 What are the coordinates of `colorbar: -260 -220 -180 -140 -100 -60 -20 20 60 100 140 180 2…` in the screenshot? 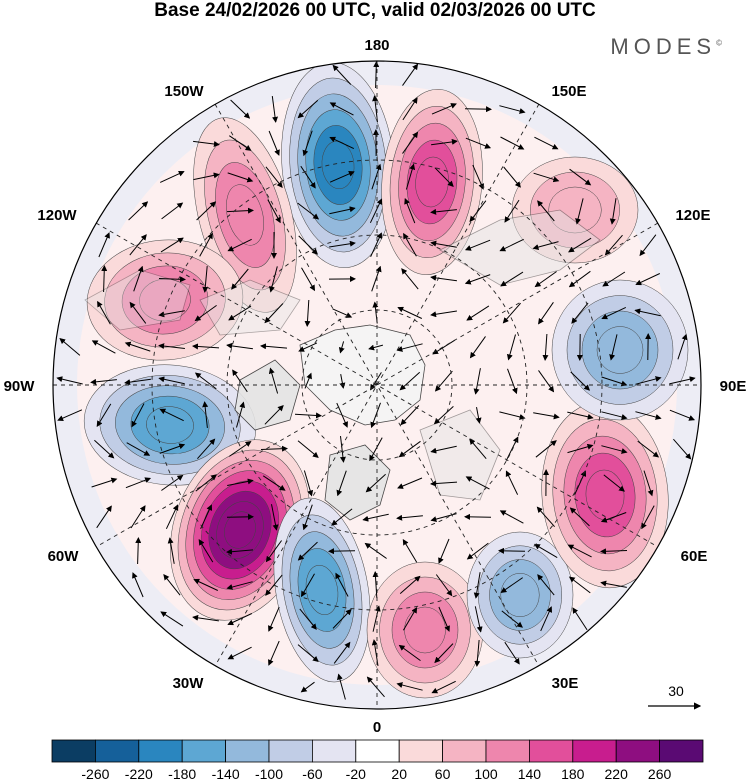 It's located at (377, 760).